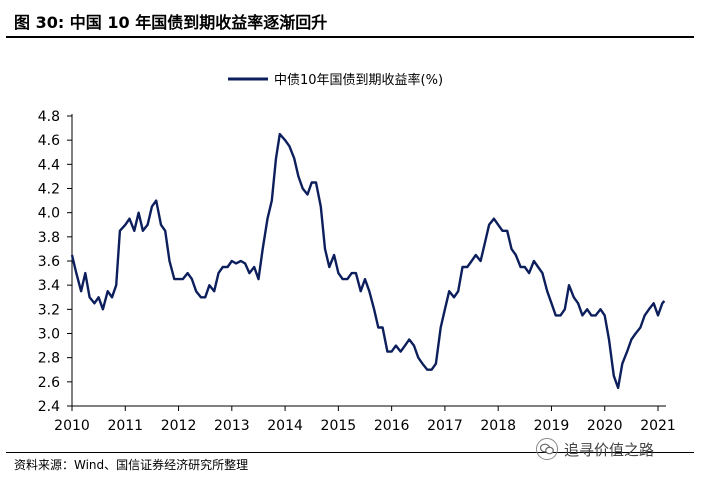  Describe the element at coordinates (49, 359) in the screenshot. I see `y-tick-label: 2.8` at that location.